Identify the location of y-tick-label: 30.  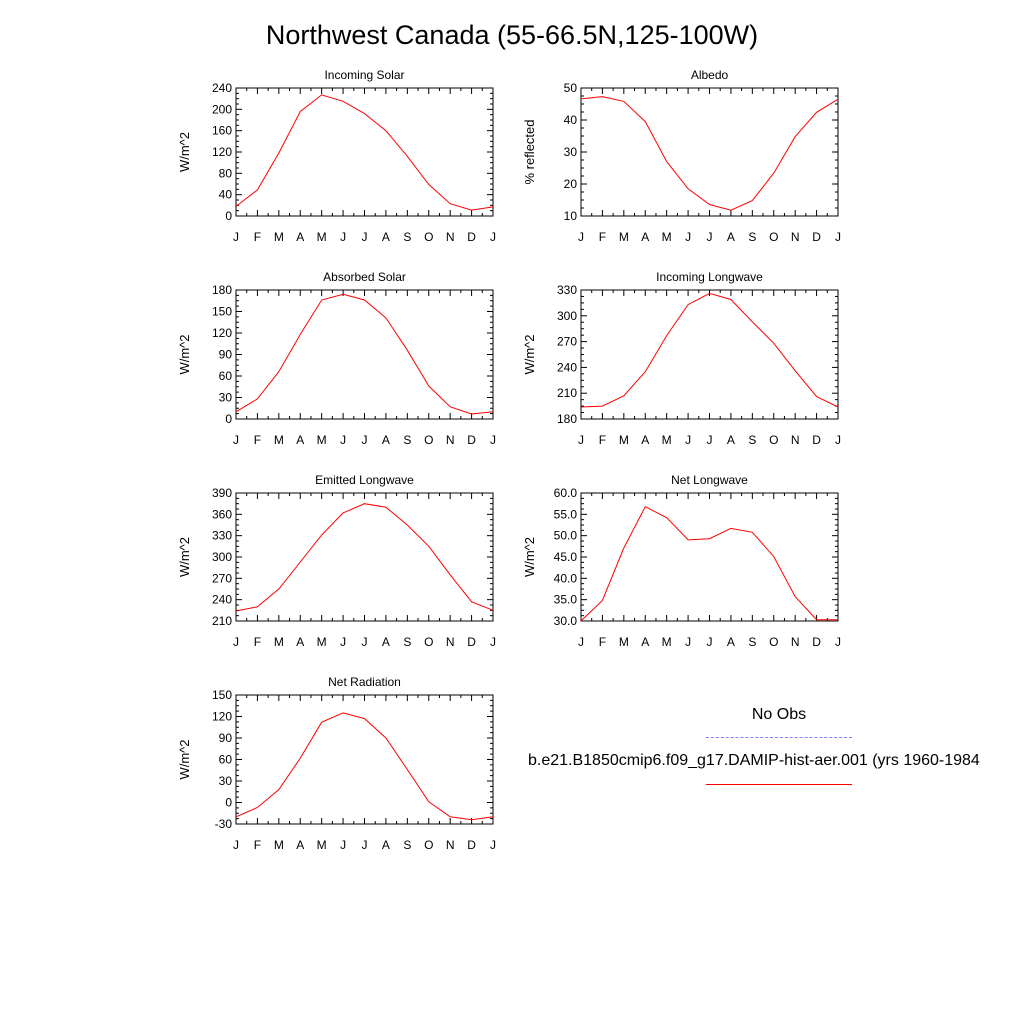
(571, 152).